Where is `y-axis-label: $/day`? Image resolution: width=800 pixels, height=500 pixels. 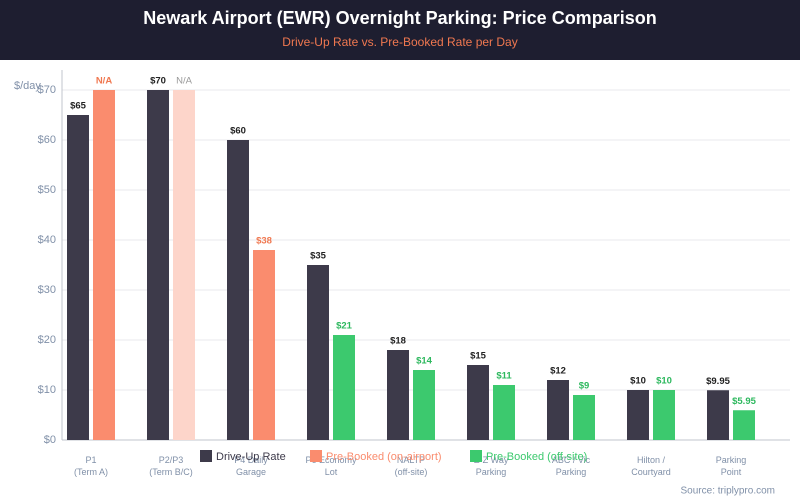 y-axis-label: $/day is located at coordinates (27, 86).